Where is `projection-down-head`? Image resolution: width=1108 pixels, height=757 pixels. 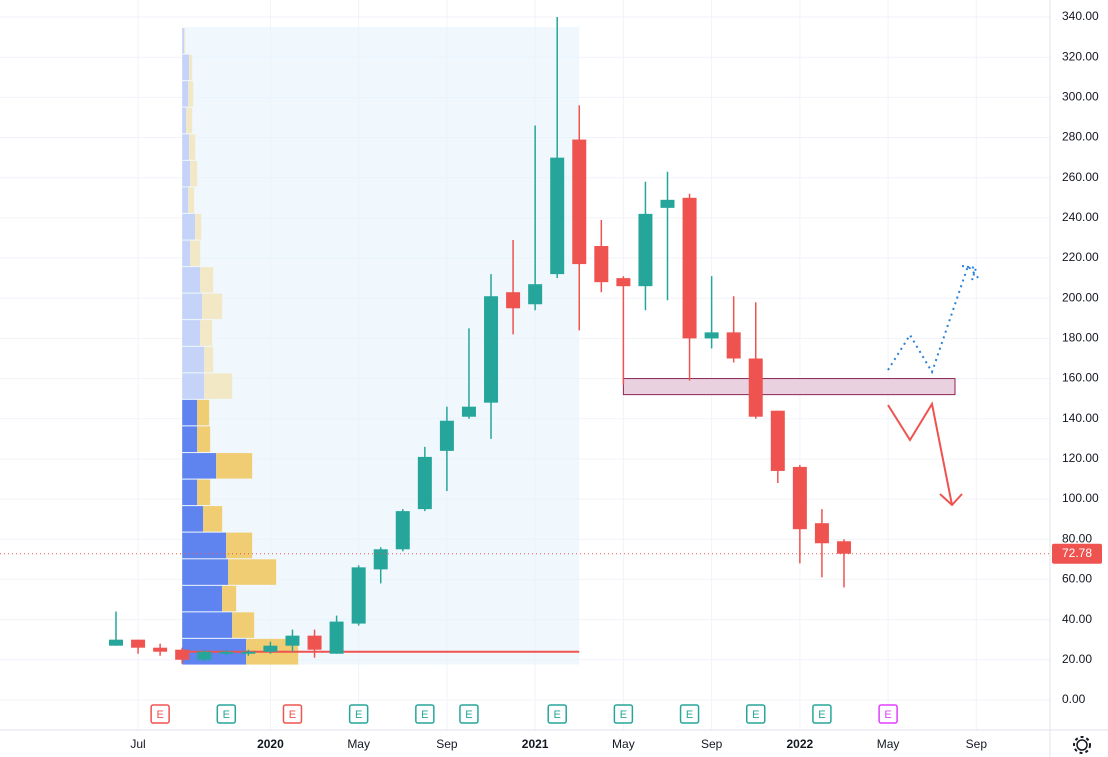 projection-down-head is located at coordinates (951, 500).